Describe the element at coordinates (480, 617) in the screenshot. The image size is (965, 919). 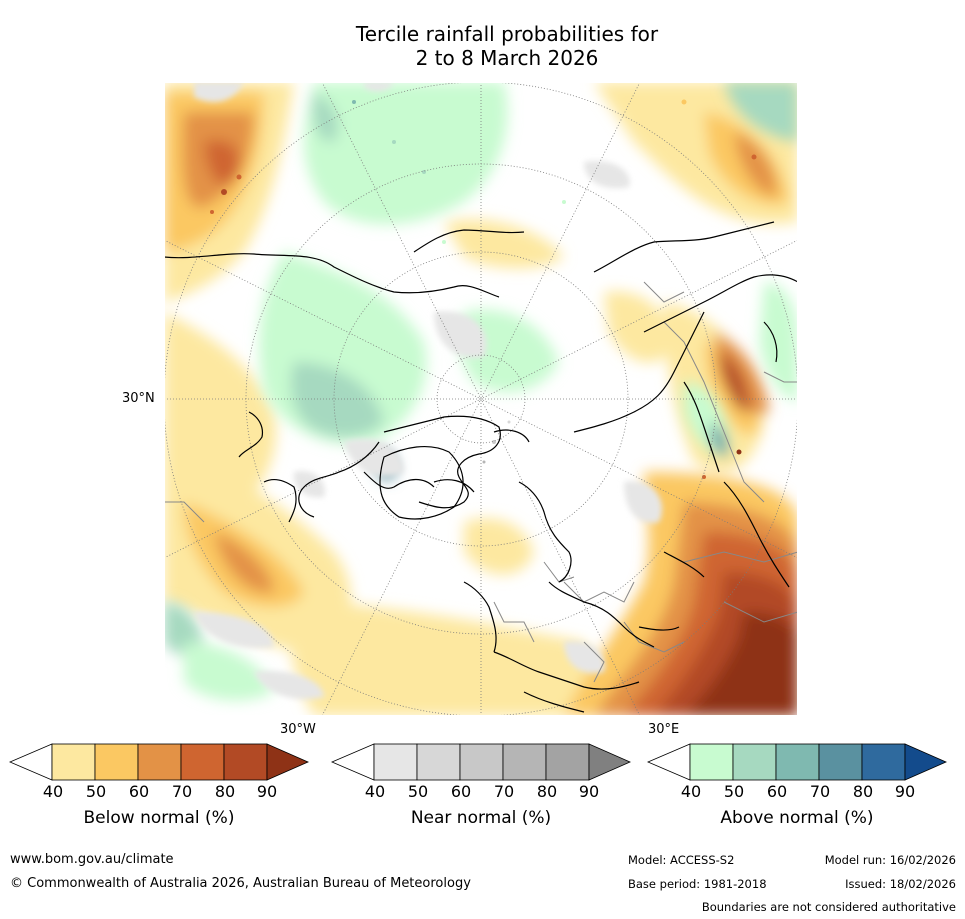
I see `coast-british-isles` at that location.